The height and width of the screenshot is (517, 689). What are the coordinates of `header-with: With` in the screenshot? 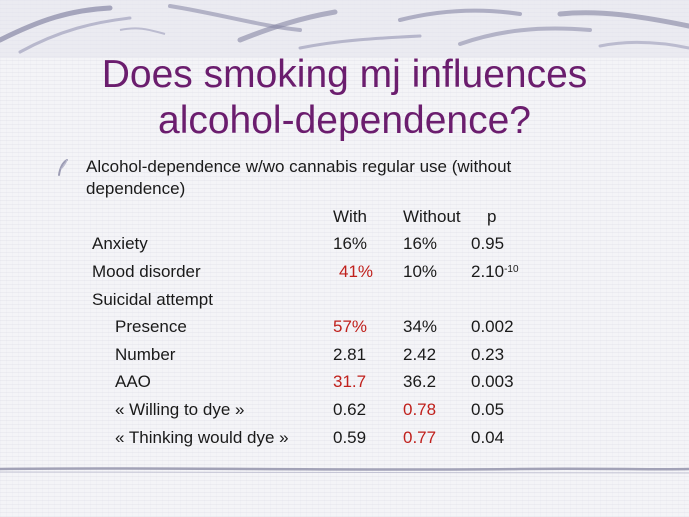 It's located at (350, 216).